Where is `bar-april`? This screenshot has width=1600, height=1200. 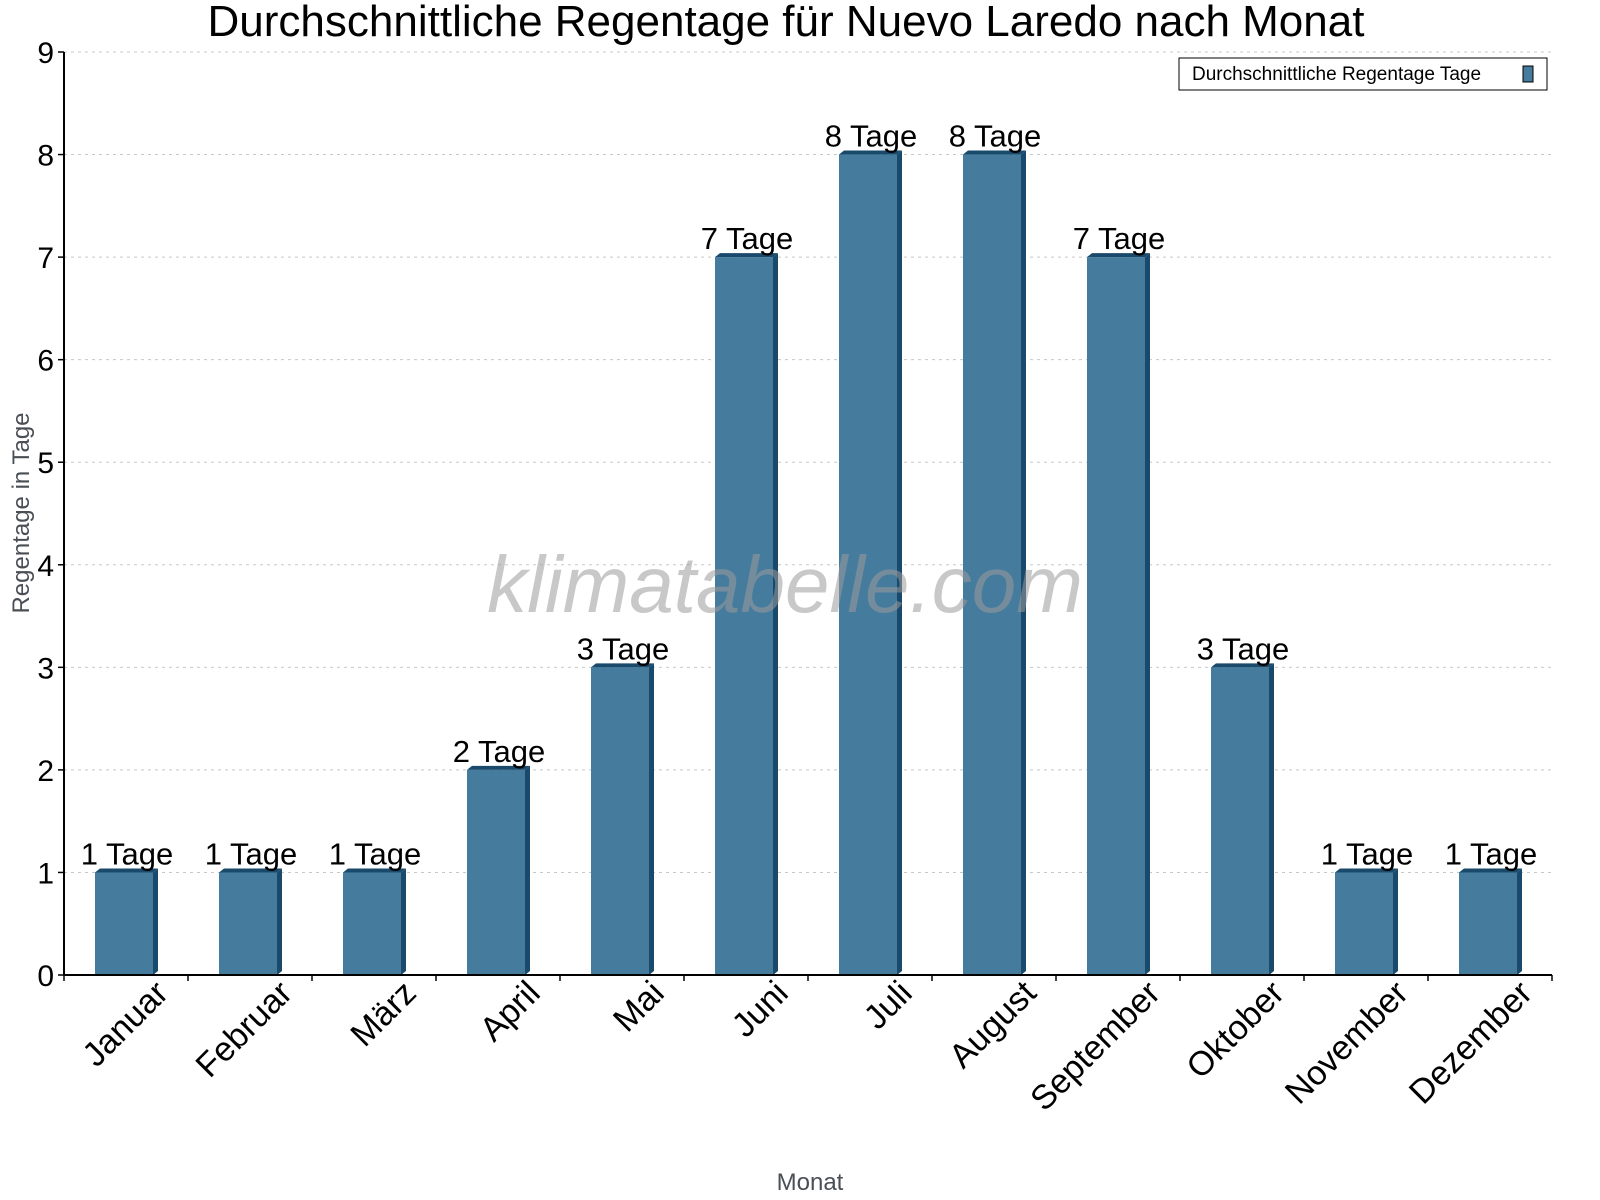 bar-april is located at coordinates (498, 870).